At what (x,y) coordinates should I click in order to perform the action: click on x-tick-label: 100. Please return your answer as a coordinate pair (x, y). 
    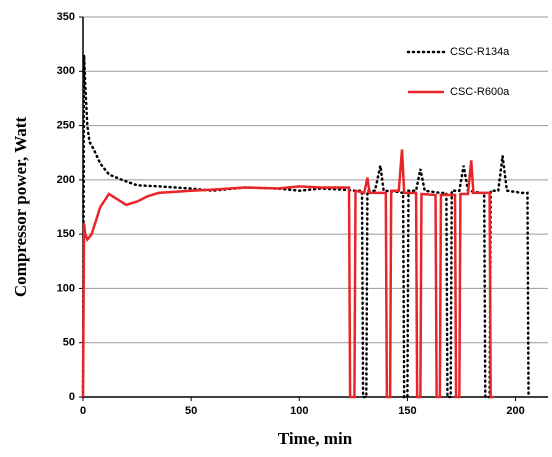
    Looking at the image, I should click on (299, 411).